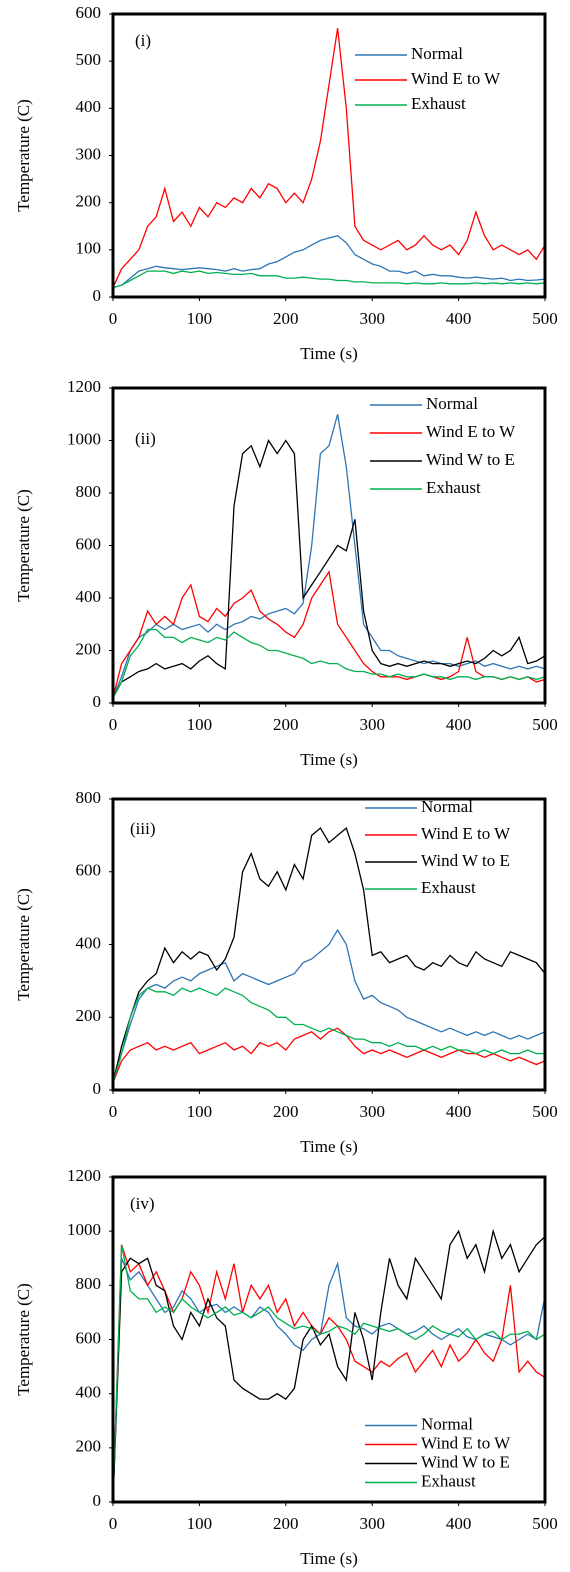 Image resolution: width=570 pixels, height=1572 pixels. I want to click on y-tick-label: 500, so click(89, 59).